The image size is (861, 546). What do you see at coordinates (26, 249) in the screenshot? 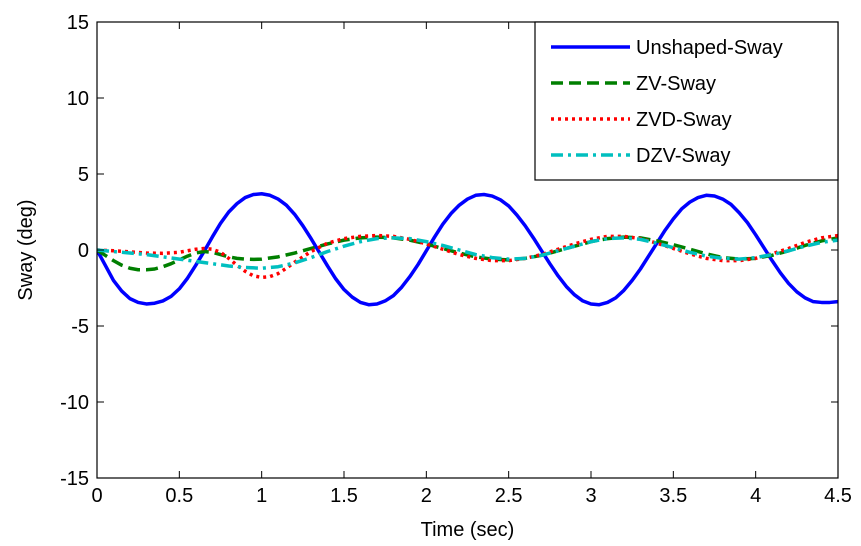
I see `y-axis-label: Sway (deg)` at bounding box center [26, 249].